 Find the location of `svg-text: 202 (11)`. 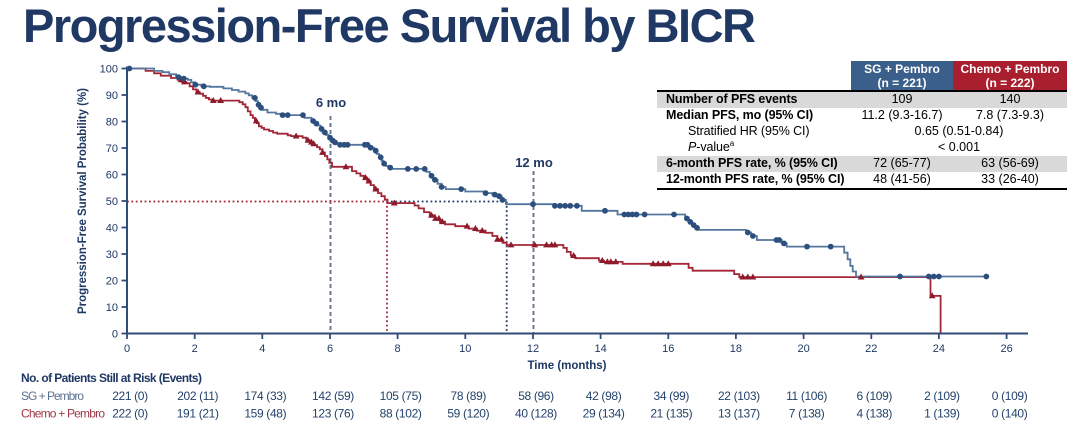

svg-text: 202 (11) is located at coordinates (197, 396).